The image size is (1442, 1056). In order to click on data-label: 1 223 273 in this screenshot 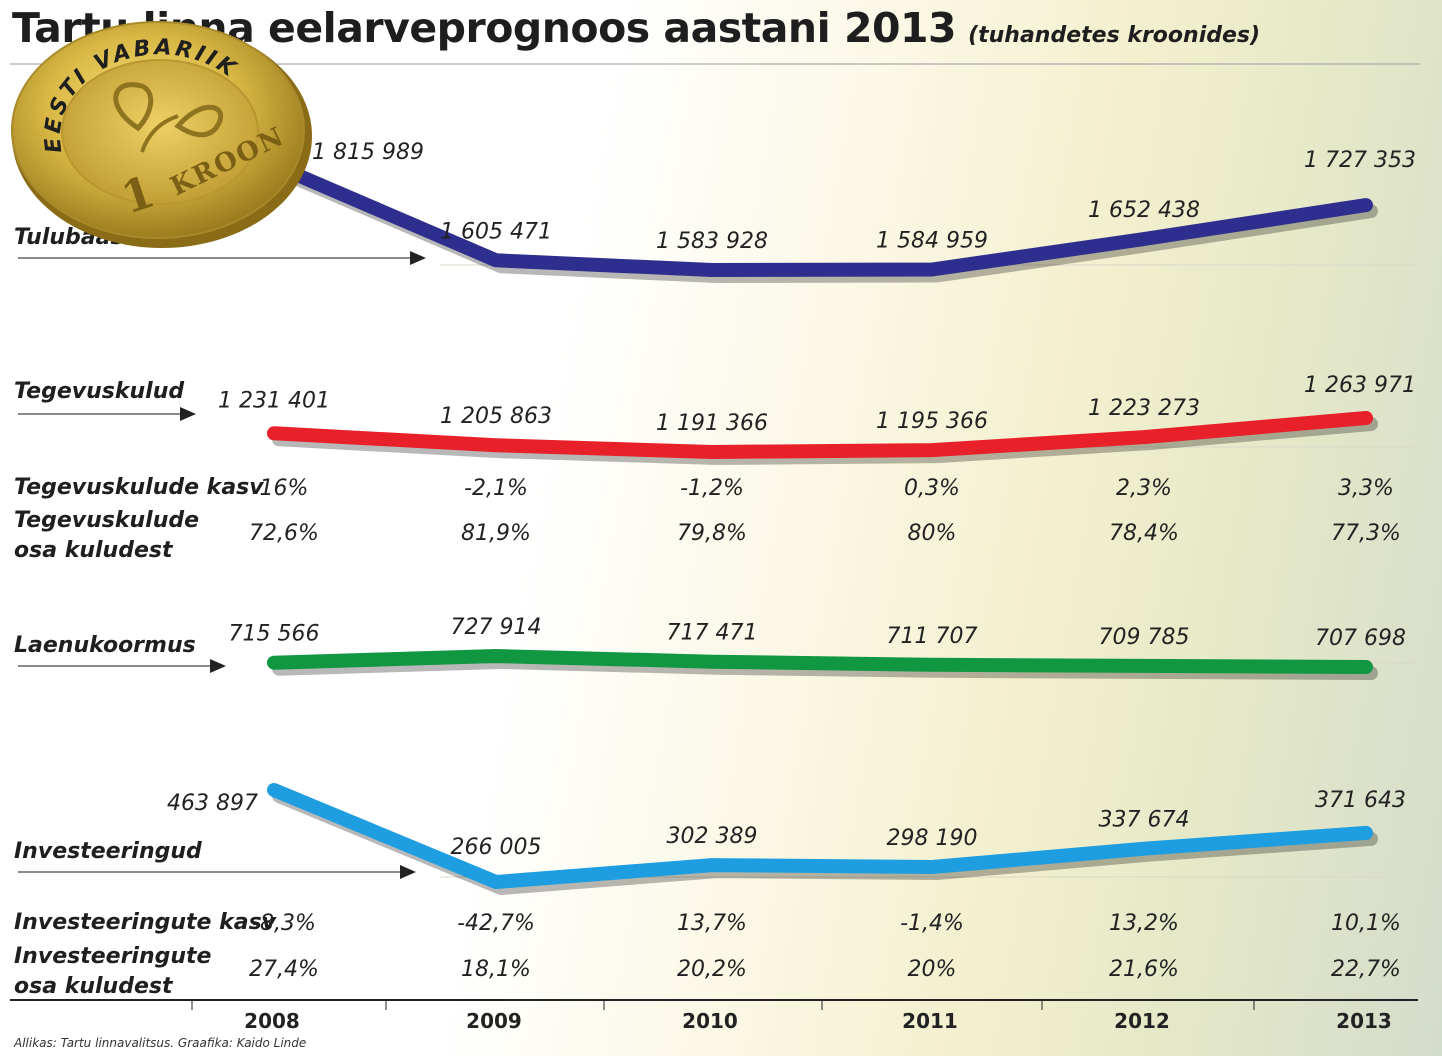, I will do `click(1144, 408)`.